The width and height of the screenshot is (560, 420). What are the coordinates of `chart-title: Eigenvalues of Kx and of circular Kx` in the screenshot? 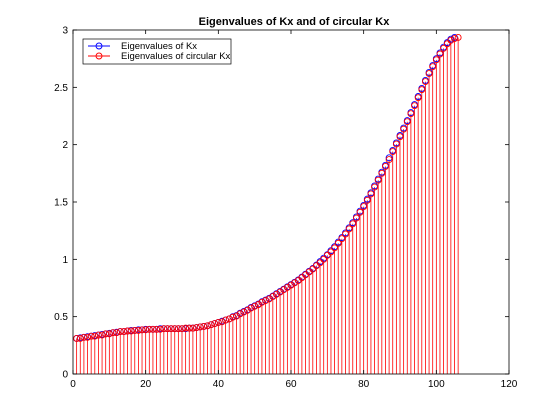 It's located at (295, 22).